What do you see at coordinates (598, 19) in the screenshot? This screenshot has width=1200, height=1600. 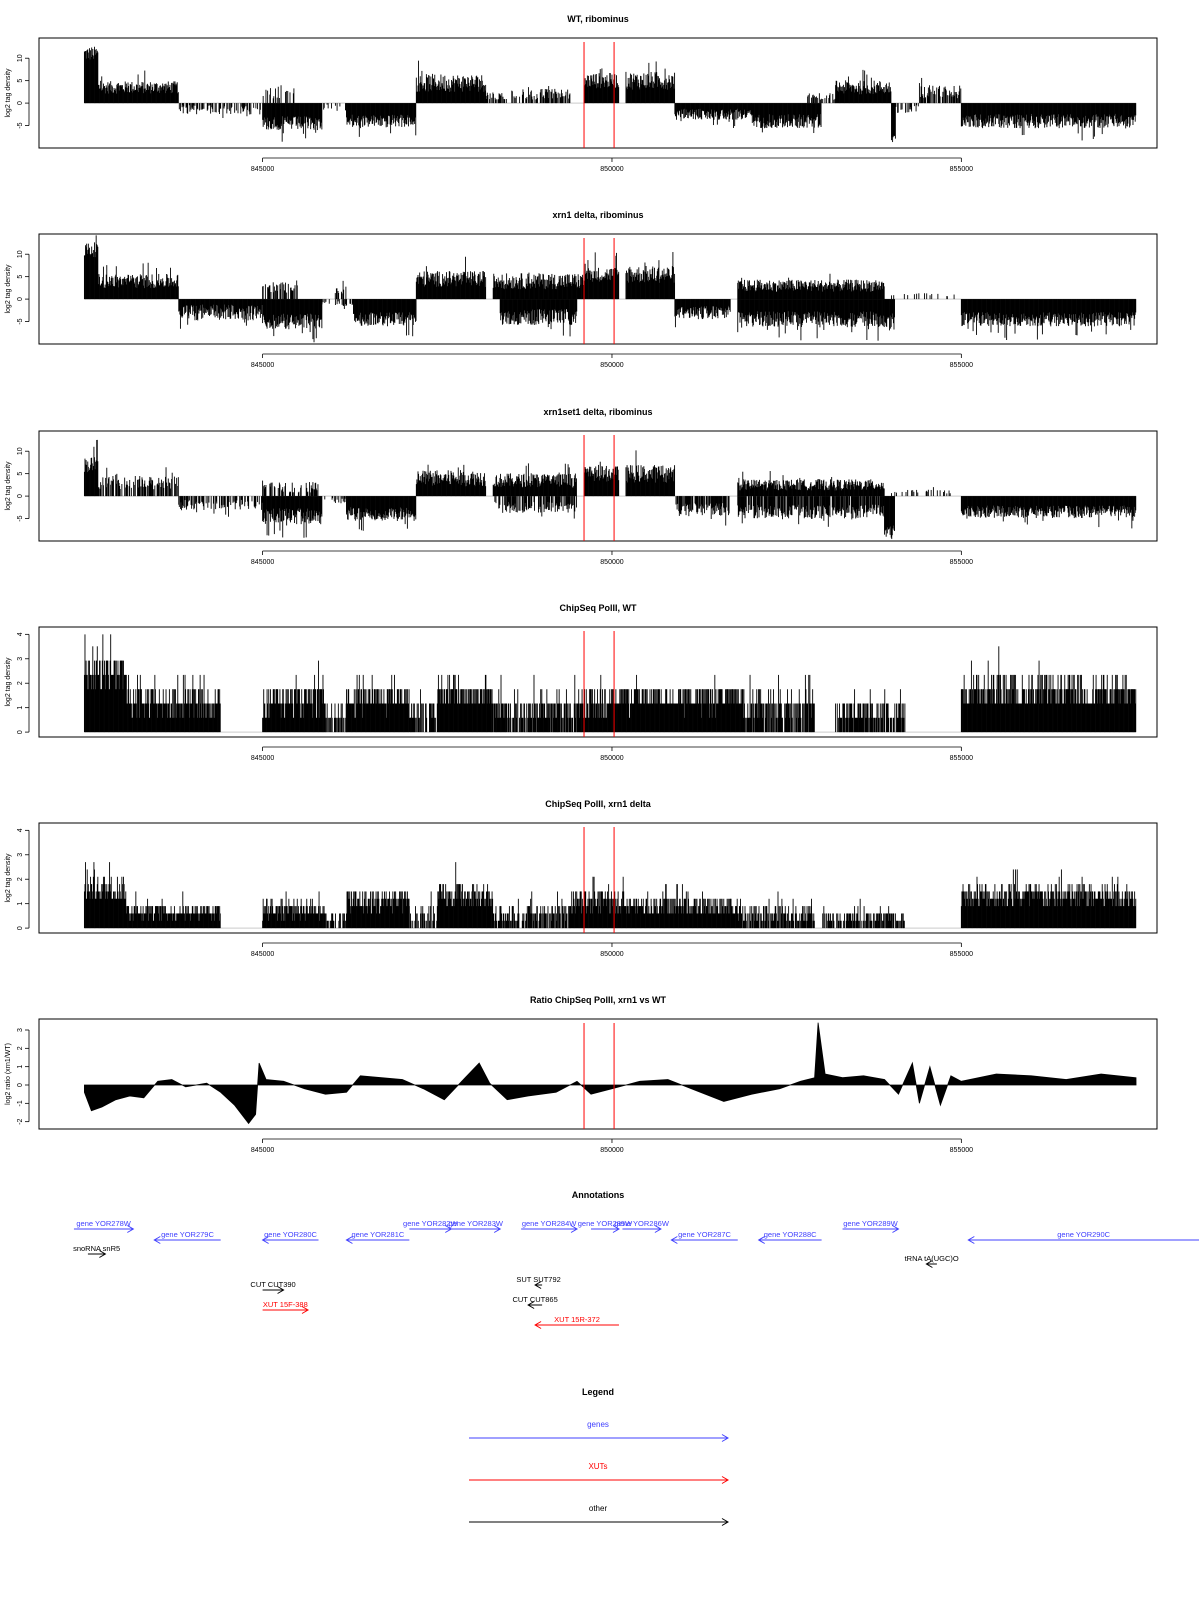 I see `panel-title: WT, ribominus` at bounding box center [598, 19].